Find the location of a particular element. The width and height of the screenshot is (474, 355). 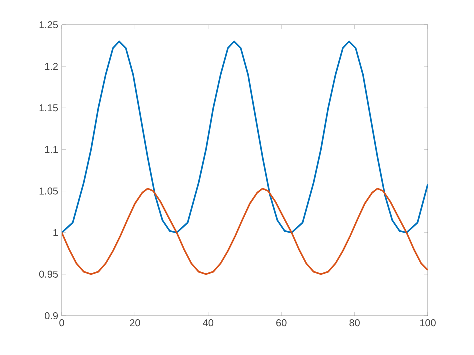

y-tick-label: 1 is located at coordinates (56, 232).